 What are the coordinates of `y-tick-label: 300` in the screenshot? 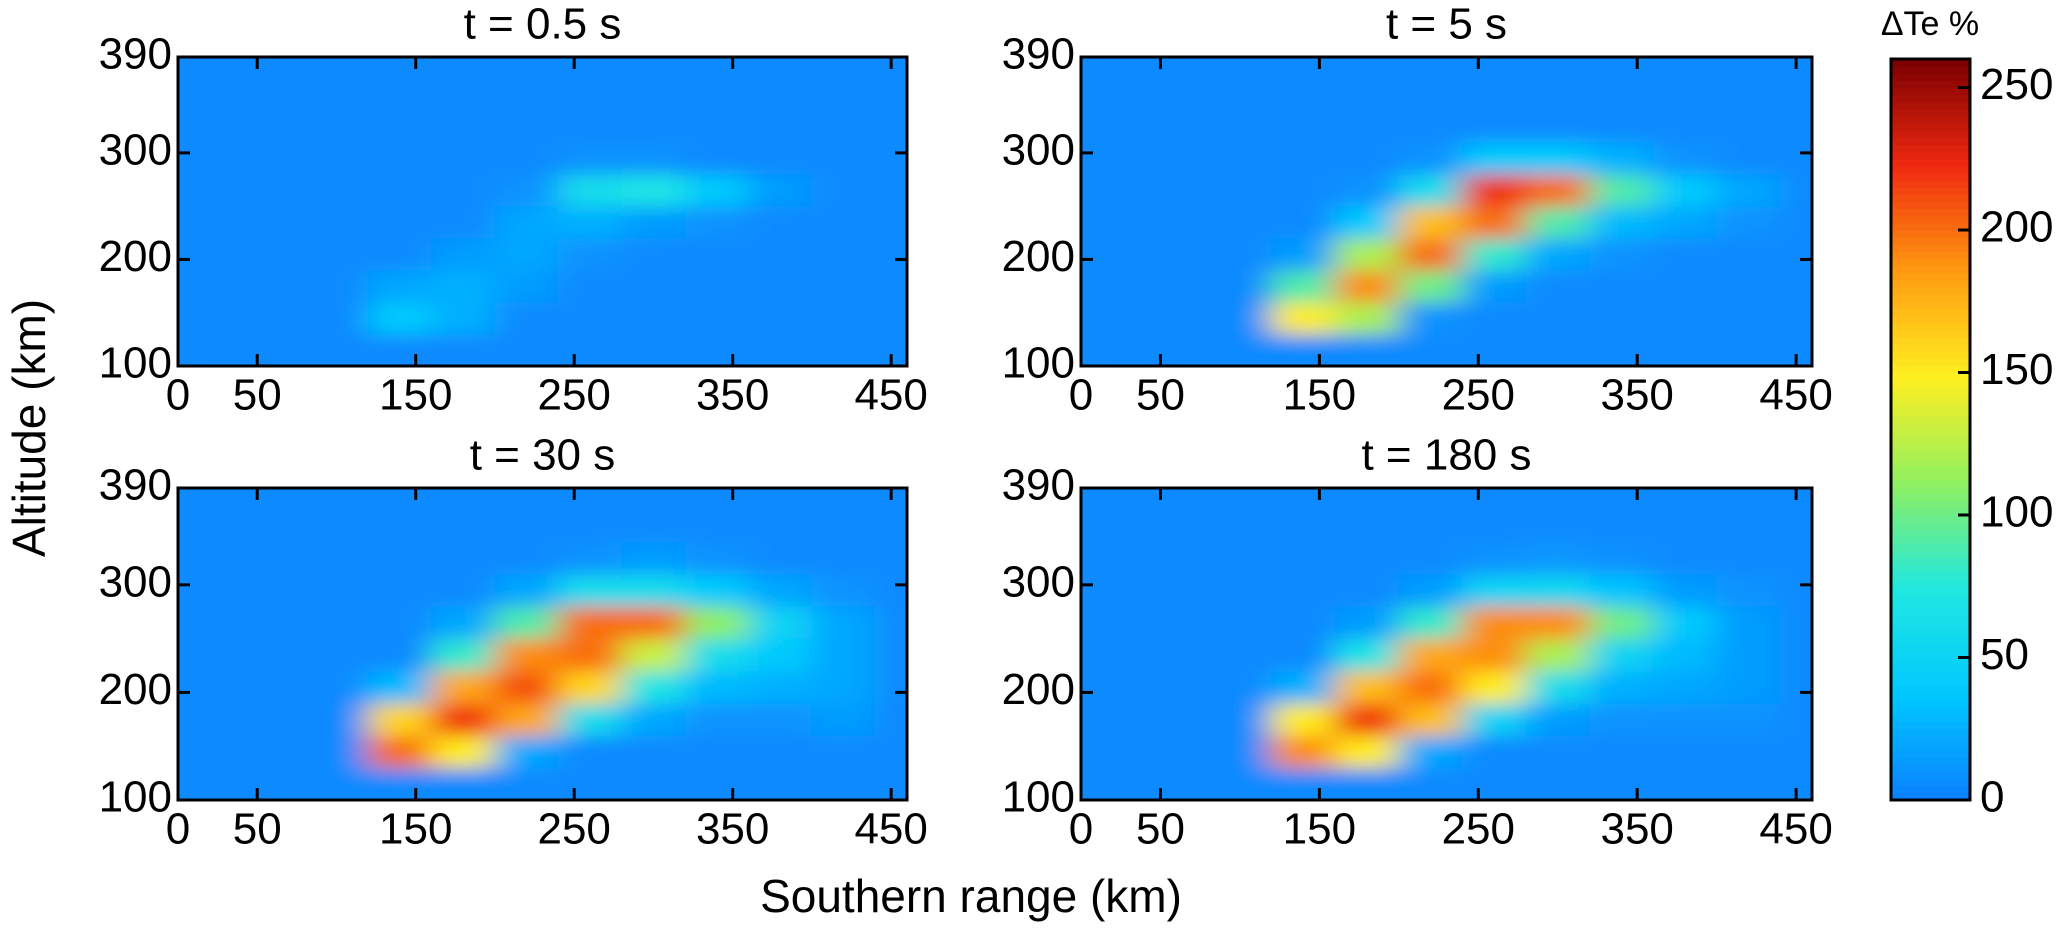 It's located at (135, 581).